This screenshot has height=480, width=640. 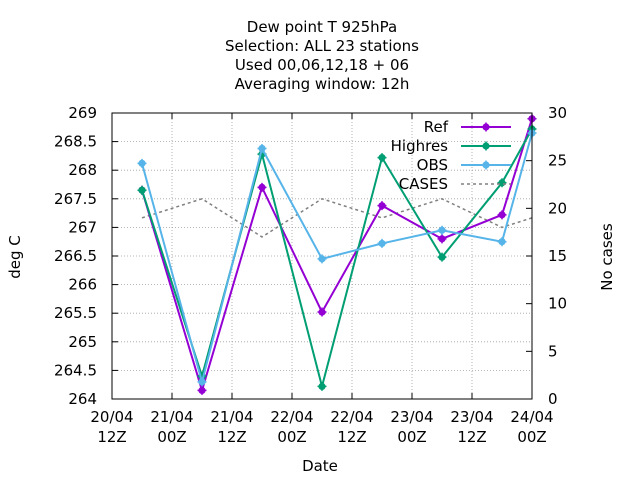 What do you see at coordinates (75, 199) in the screenshot?
I see `y-tick-label: 267.5` at bounding box center [75, 199].